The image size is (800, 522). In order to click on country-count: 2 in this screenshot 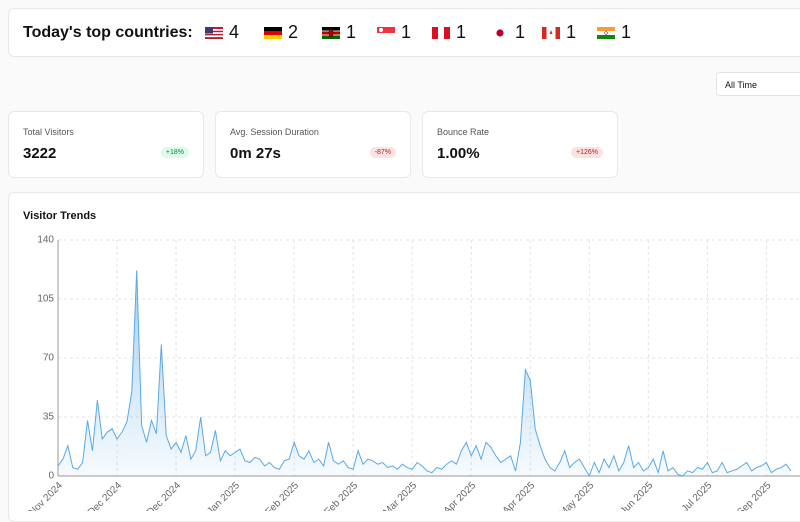, I will do `click(293, 32)`.